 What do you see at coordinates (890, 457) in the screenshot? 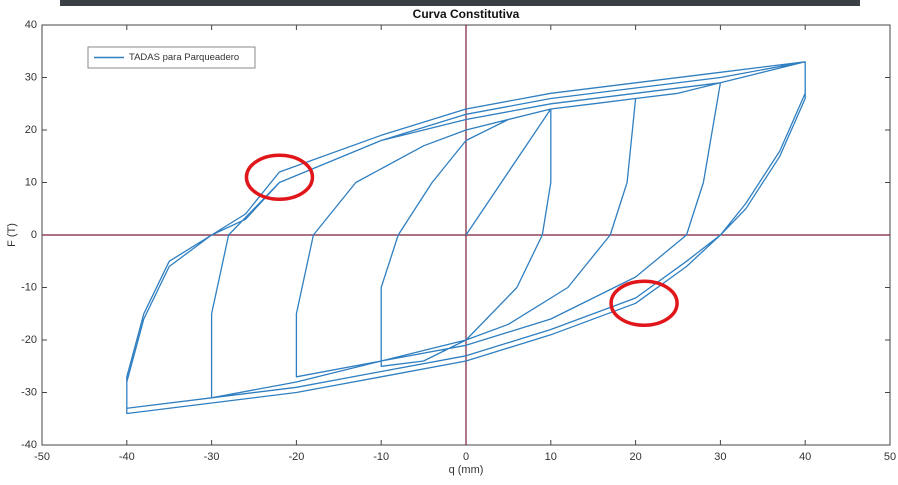
I see `x-tick-label: 50` at bounding box center [890, 457].